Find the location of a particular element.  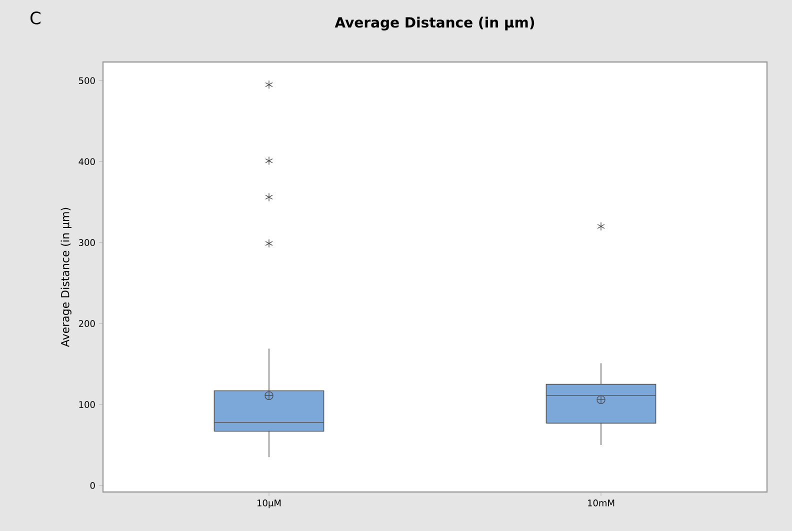

text: C is located at coordinates (35, 18).